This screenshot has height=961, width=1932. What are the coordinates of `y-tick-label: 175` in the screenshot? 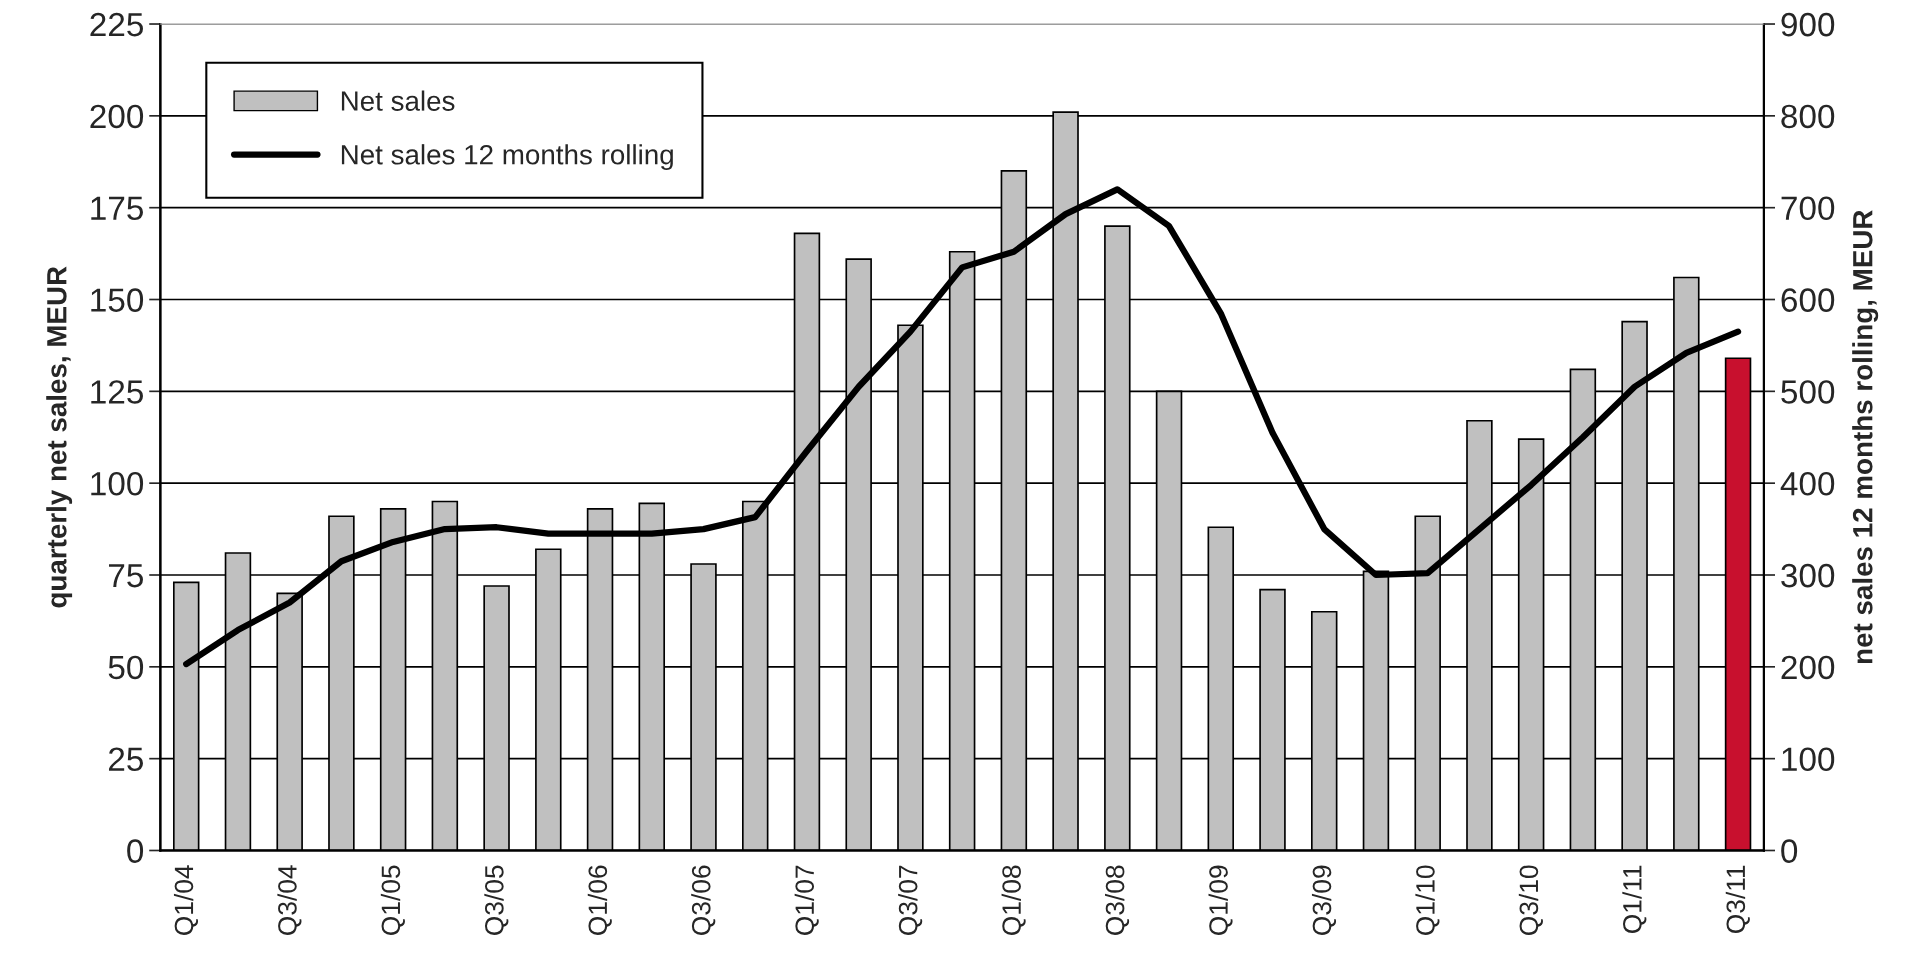 It's located at (117, 208).